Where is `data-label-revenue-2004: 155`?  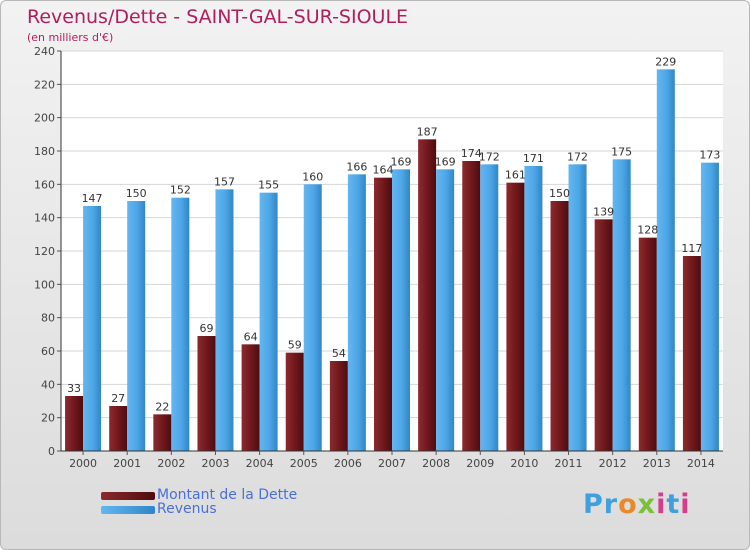
data-label-revenue-2004: 155 is located at coordinates (268, 185).